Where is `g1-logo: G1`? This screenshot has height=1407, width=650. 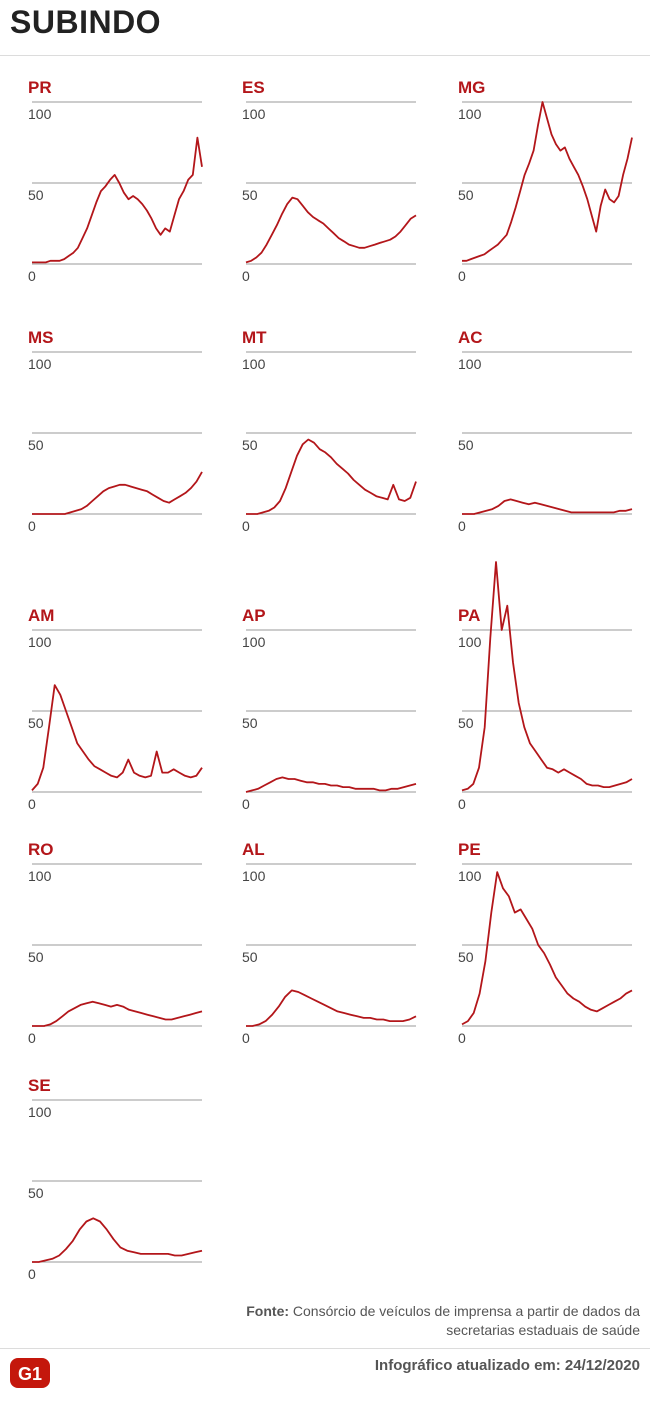 g1-logo: G1 is located at coordinates (30, 1373).